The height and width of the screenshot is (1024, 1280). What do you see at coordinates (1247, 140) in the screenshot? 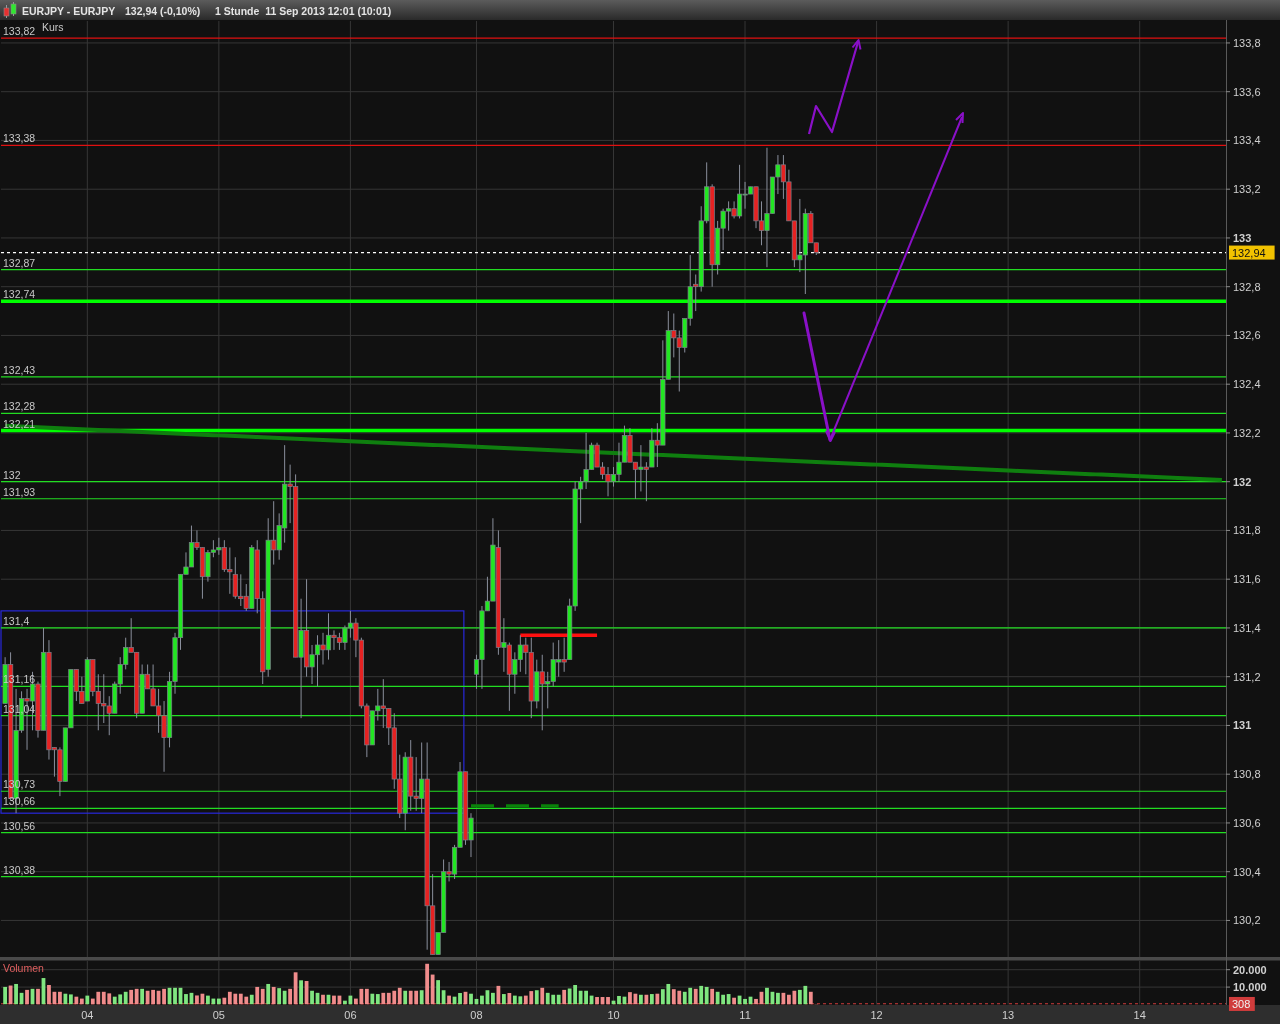
I see `y-tick-label: 133,4` at bounding box center [1247, 140].